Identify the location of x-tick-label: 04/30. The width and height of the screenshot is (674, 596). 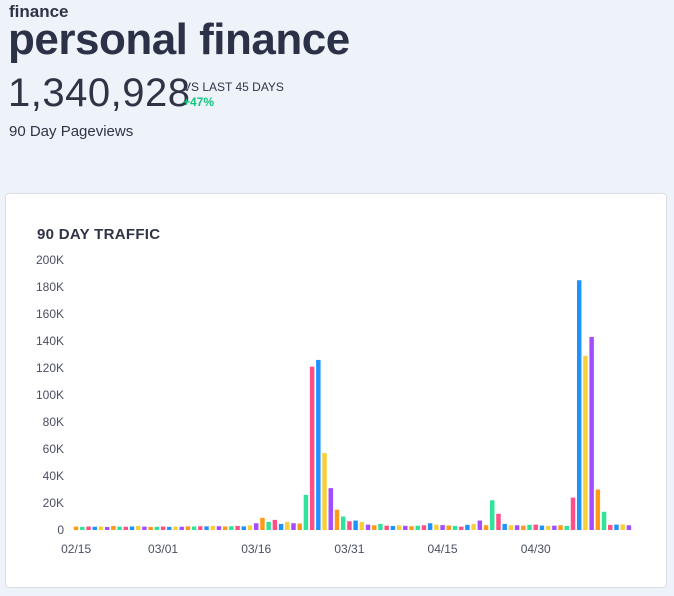
(536, 549).